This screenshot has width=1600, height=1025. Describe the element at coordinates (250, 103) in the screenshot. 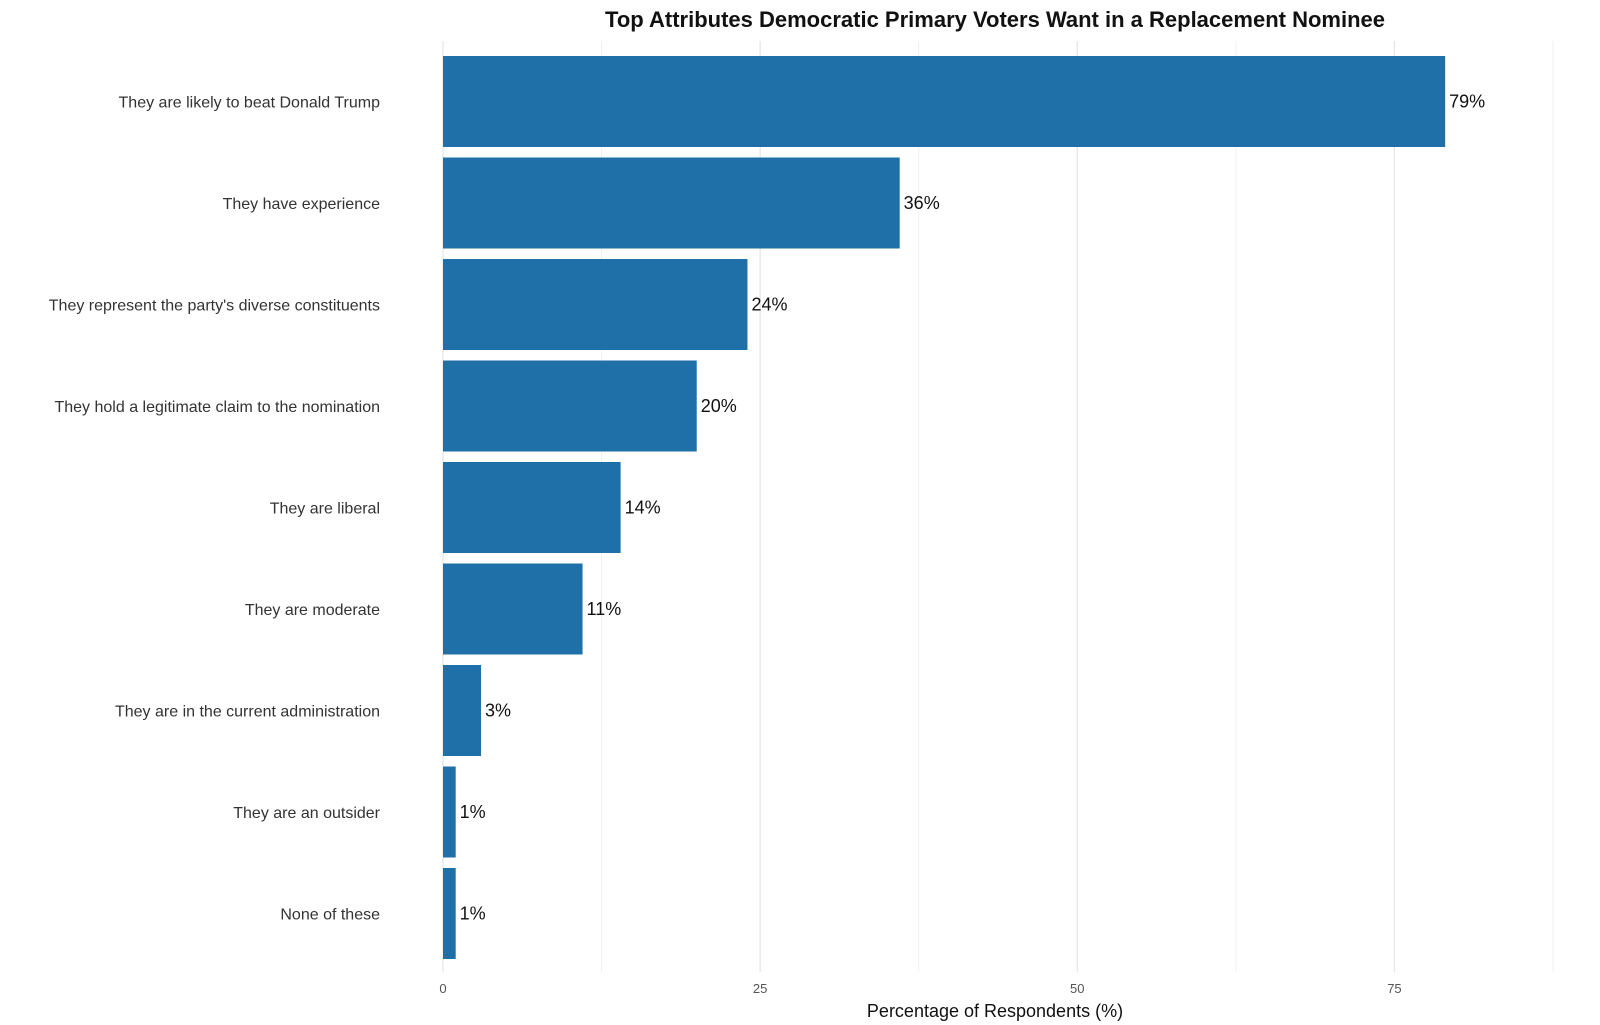

I see `category-label: They are likely to beat Donald Trump` at that location.